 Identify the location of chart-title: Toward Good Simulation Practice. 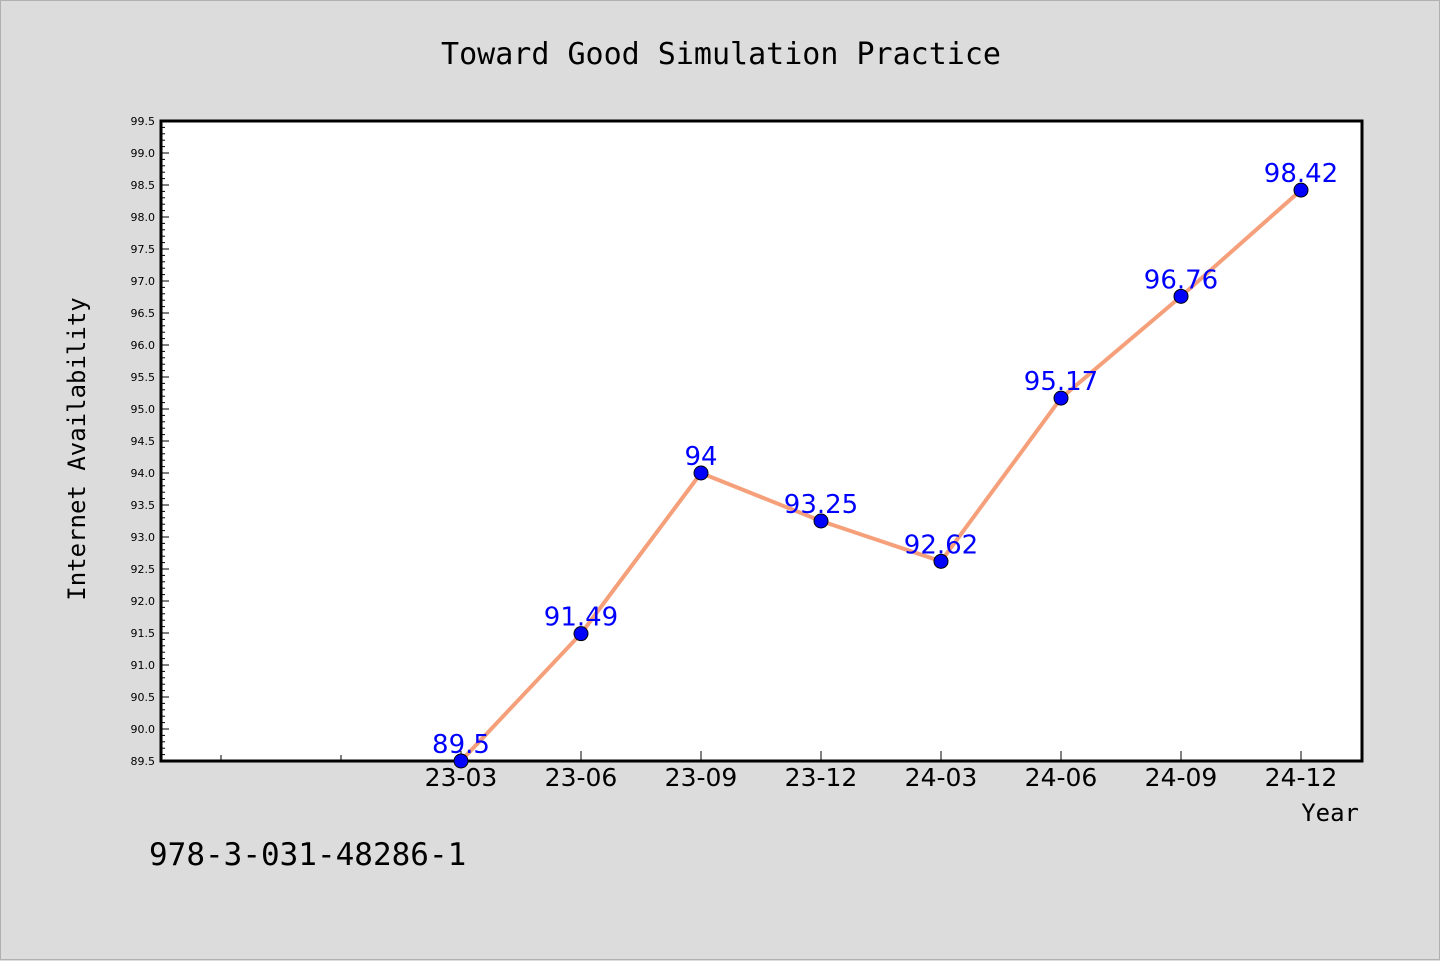
(721, 54).